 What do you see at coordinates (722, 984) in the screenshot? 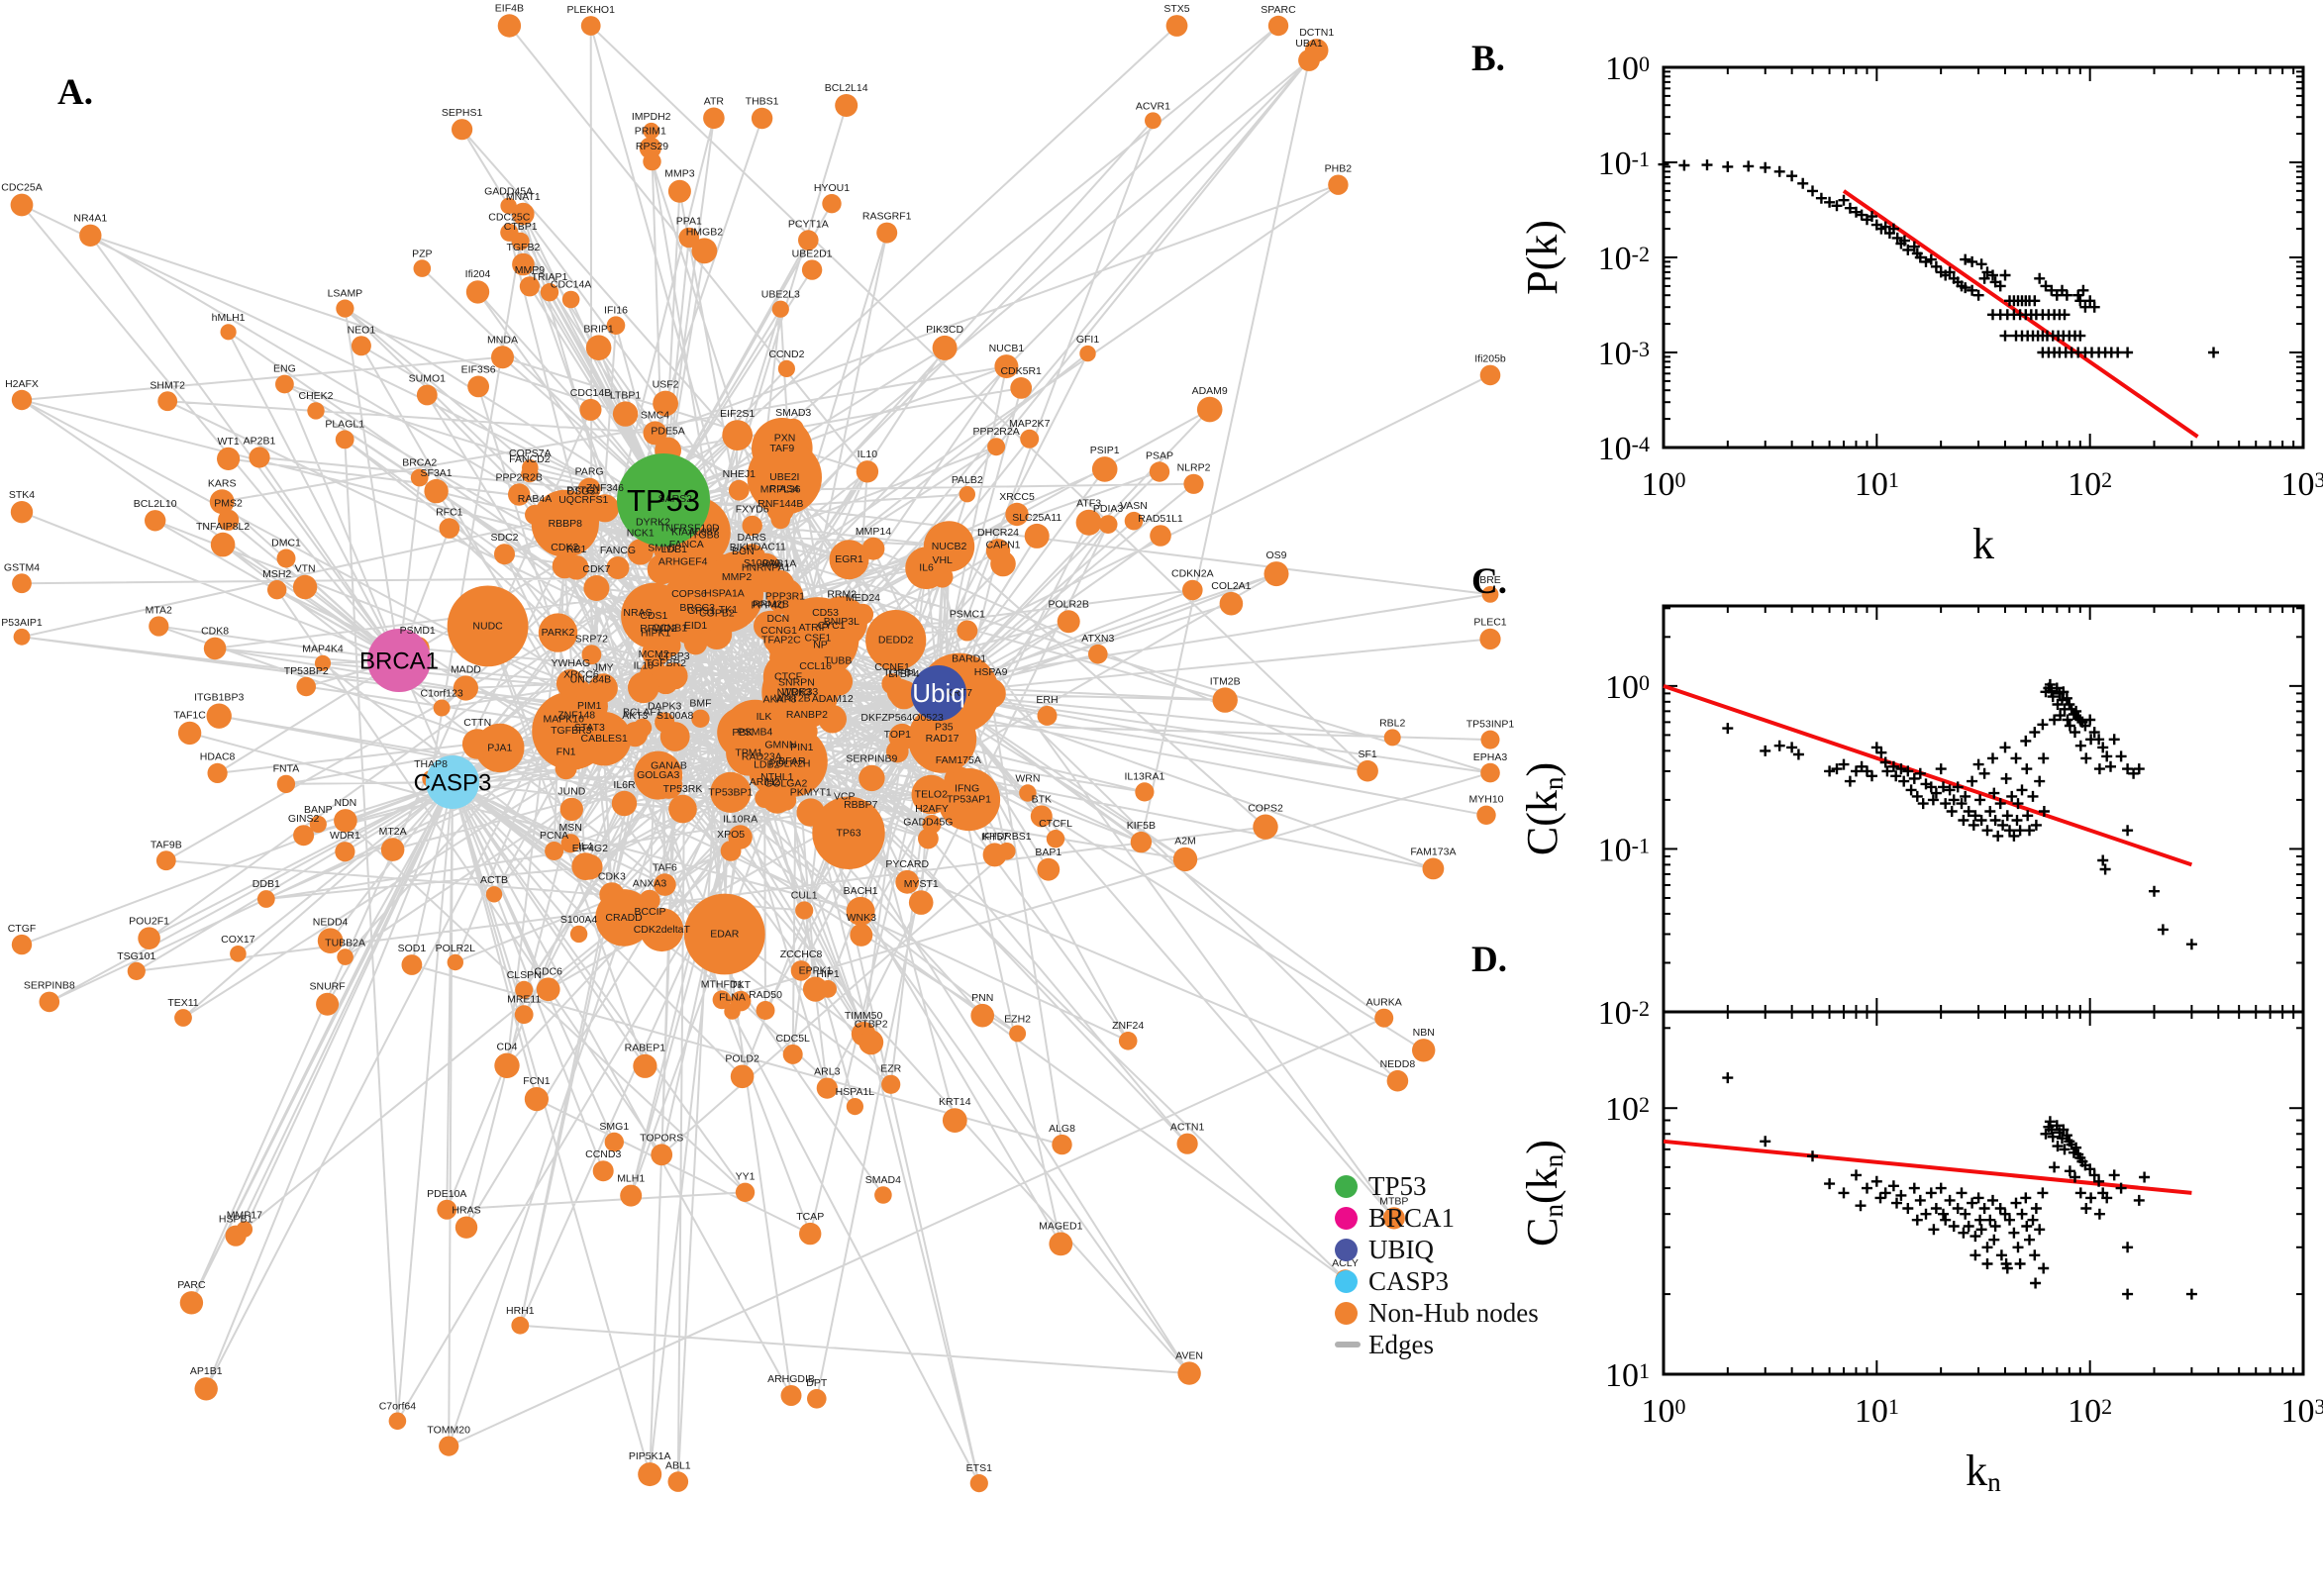
I see `gene-node-label: MTHFD1` at bounding box center [722, 984].